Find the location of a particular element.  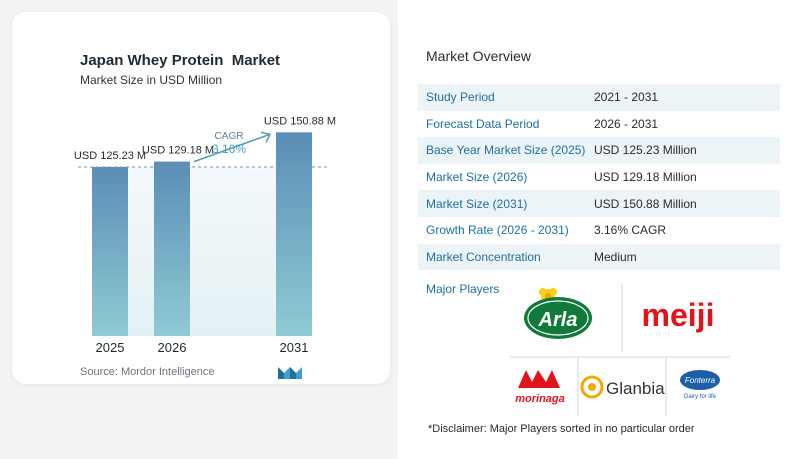

cagr-arrow is located at coordinates (232, 148).